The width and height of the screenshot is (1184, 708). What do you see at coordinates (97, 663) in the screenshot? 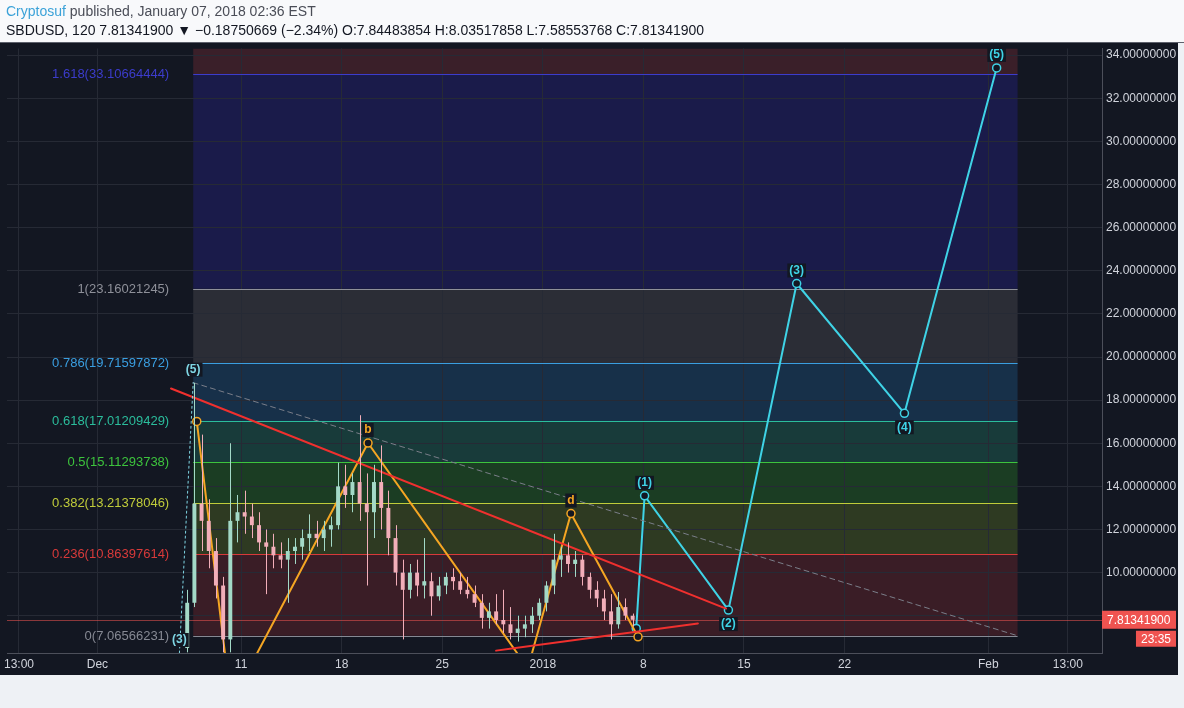
I see `x-tick-label: Dec` at bounding box center [97, 663].